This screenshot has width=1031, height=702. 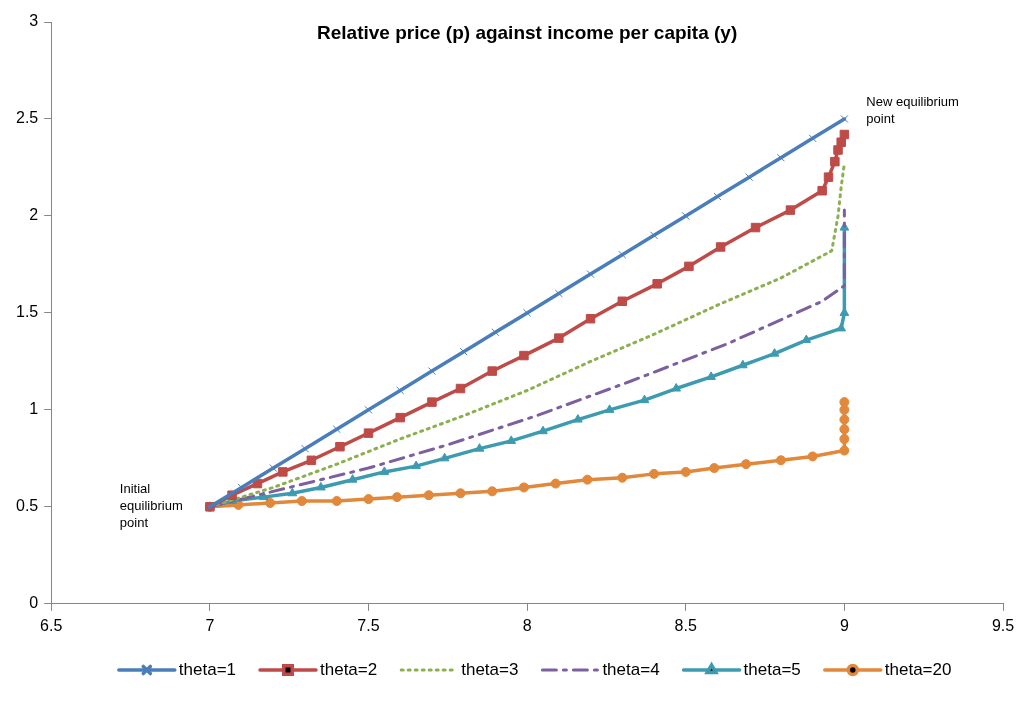 I want to click on legend-label: theta=2, so click(x=349, y=669).